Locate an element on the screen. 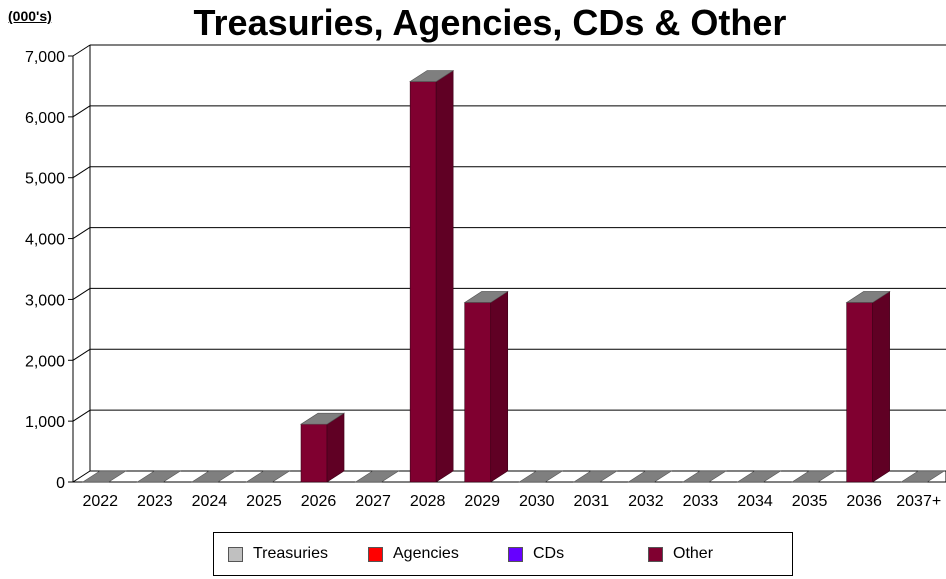 This screenshot has width=946, height=579. x-tick-label-2029: 2029 is located at coordinates (482, 501).